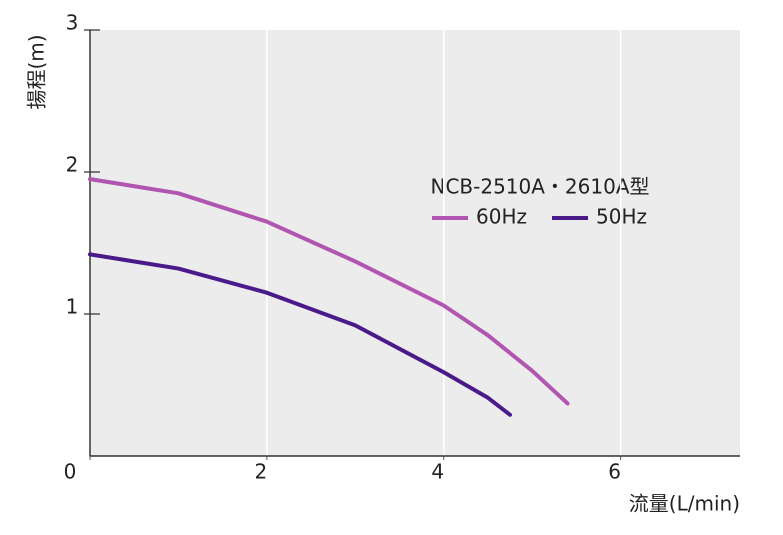 The image size is (783, 535). Describe the element at coordinates (72, 23) in the screenshot. I see `y-tick-label: 3` at that location.